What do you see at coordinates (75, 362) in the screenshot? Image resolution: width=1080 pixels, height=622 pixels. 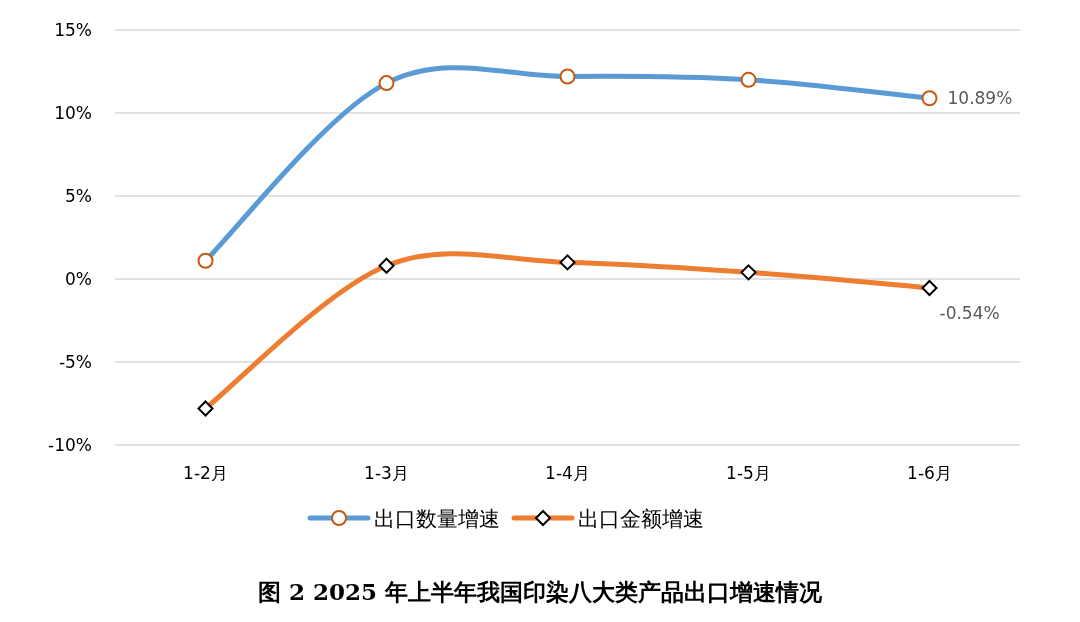 I see `y-tick-label: -5%` at bounding box center [75, 362].